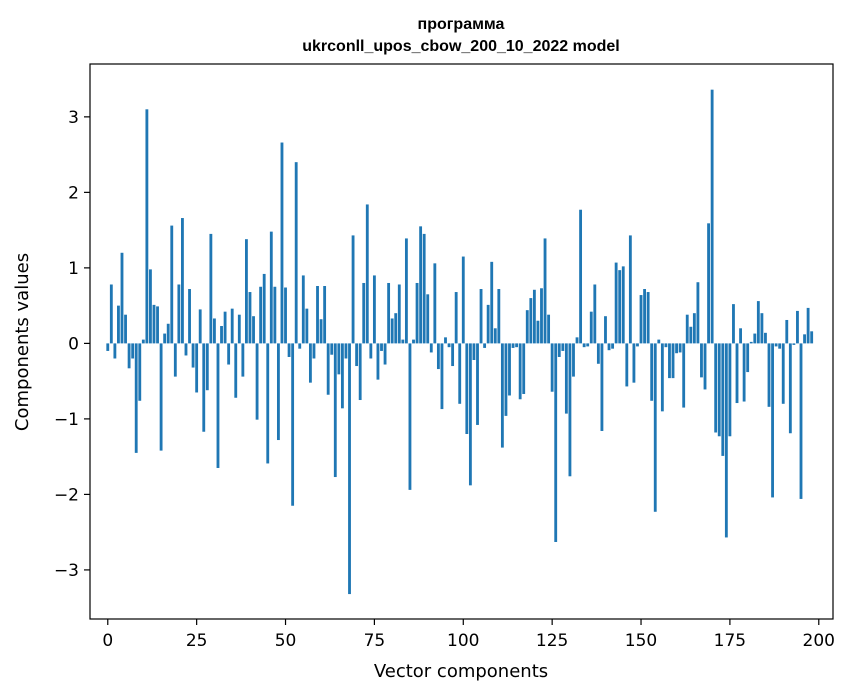 The height and width of the screenshot is (696, 847). Describe the element at coordinates (73, 193) in the screenshot. I see `y-tick-label: 2` at that location.